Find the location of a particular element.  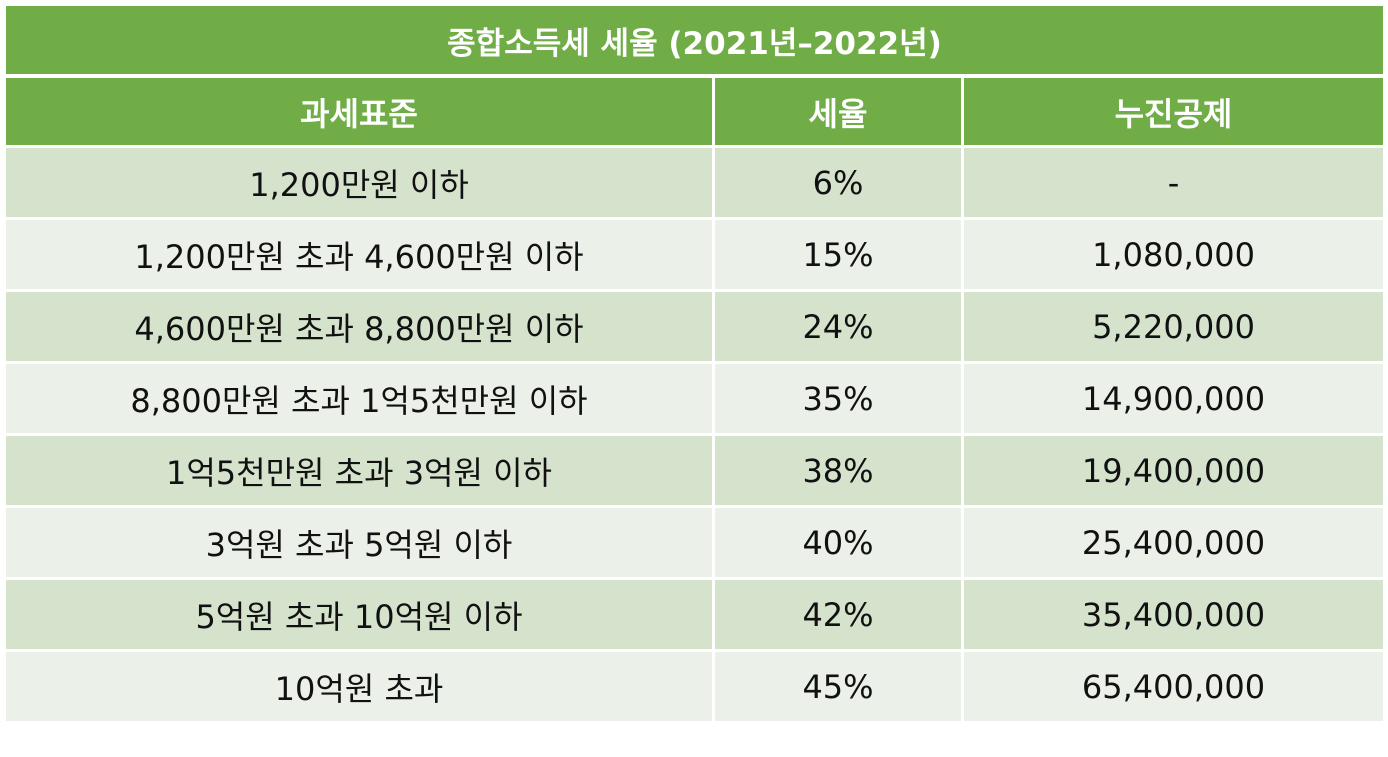

tax-rate-cell: 15% is located at coordinates (838, 254).